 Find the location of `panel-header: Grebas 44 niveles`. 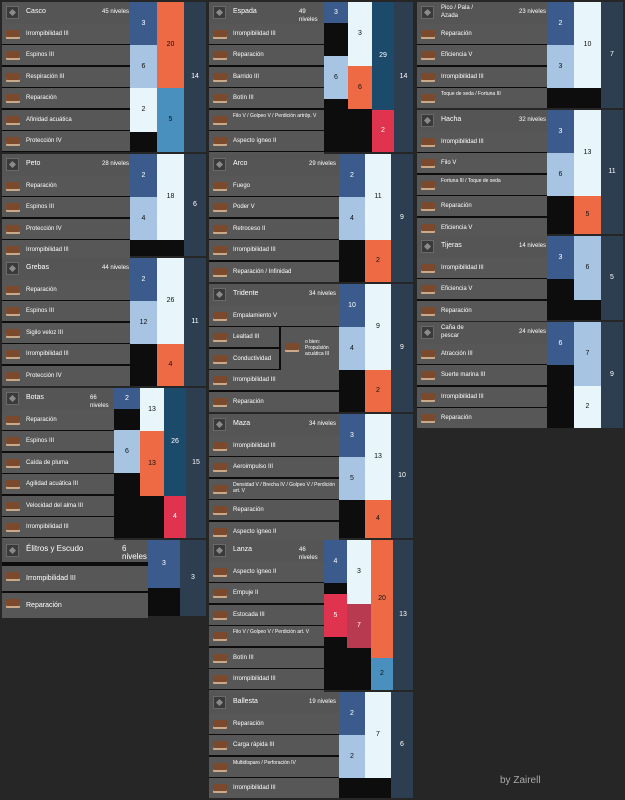

panel-header: Grebas 44 niveles is located at coordinates (66, 269).